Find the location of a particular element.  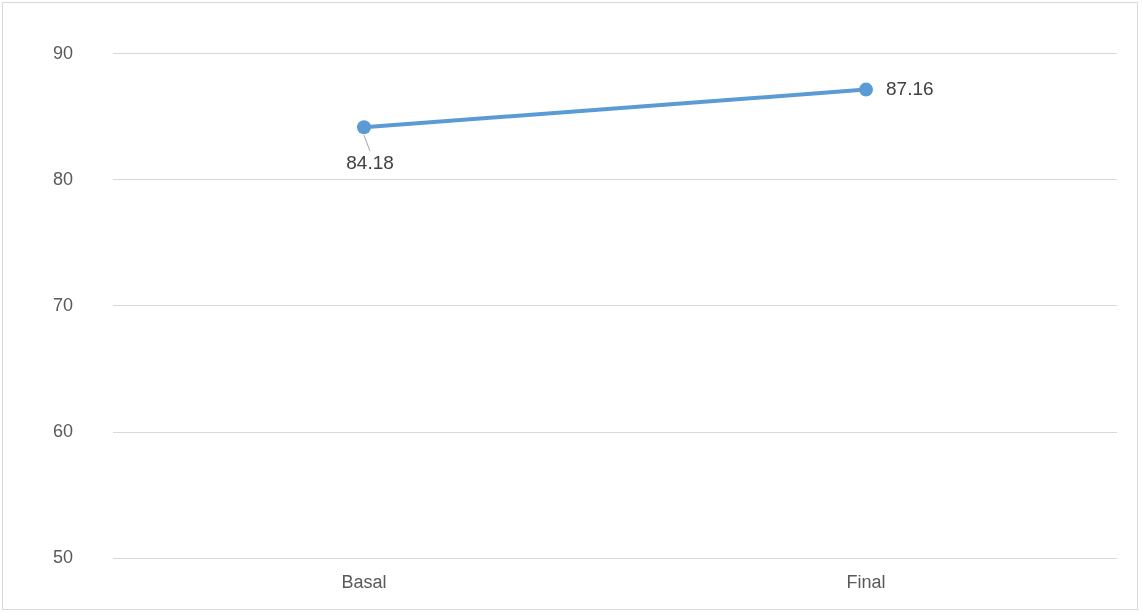

y-tick-label: 90 is located at coordinates (63, 52).